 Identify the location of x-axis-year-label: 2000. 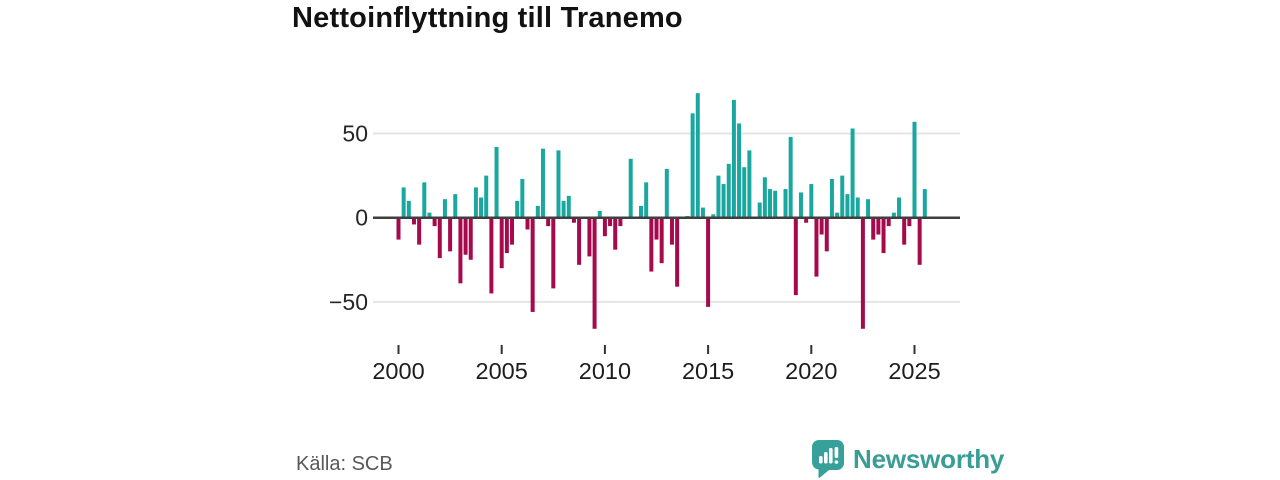
(398, 371).